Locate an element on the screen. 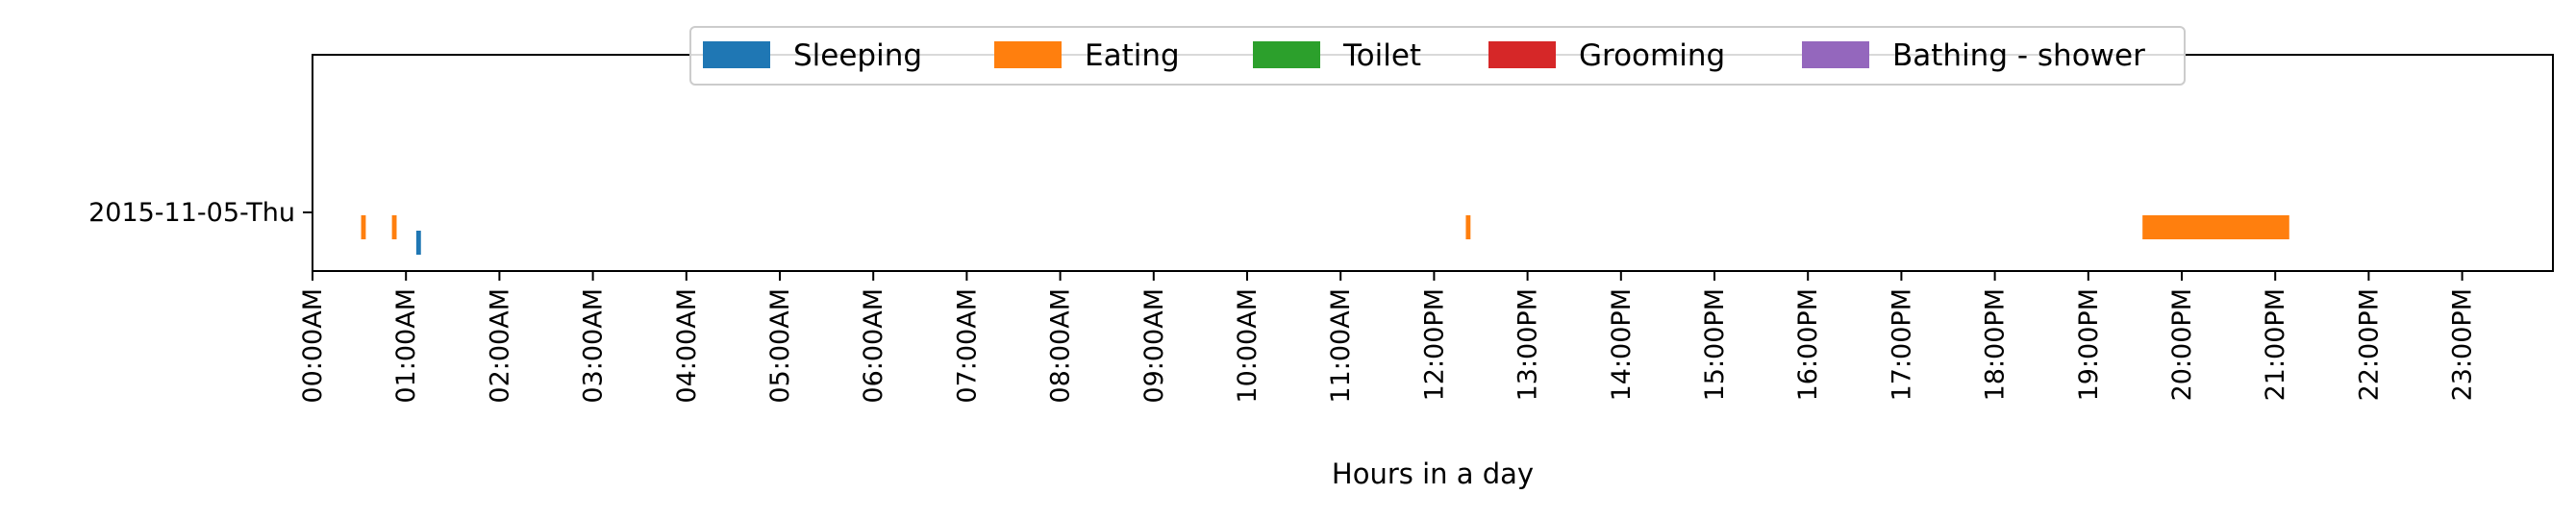 The height and width of the screenshot is (519, 2576). x-axis-label: Hours in a day is located at coordinates (1433, 473).